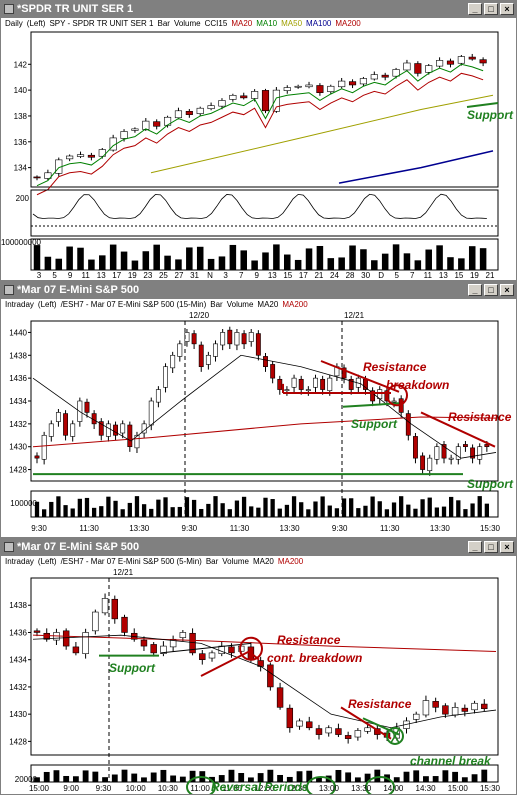 This screenshot has height=795, width=517. I want to click on annotation-resistance: Resistance, so click(309, 640).